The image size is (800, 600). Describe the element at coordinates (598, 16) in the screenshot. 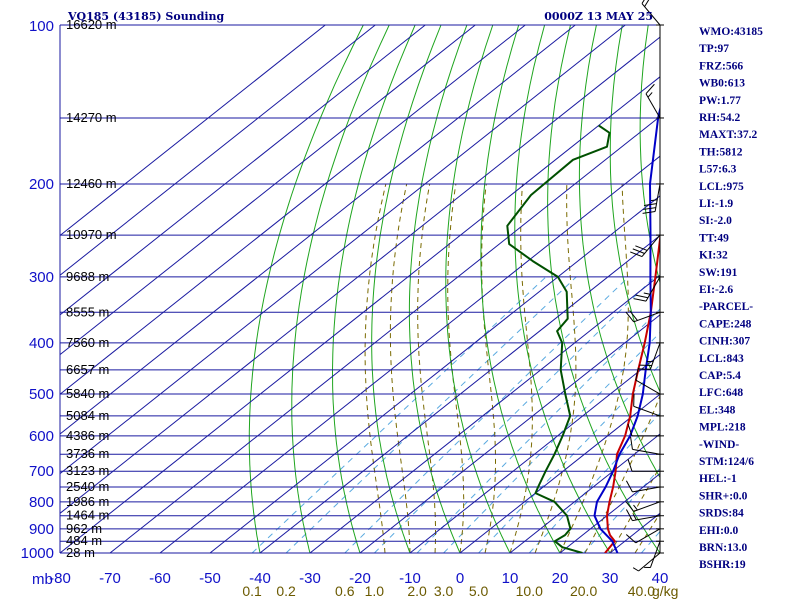

I see `valid-time: 0000Z 13 MAY 25` at that location.